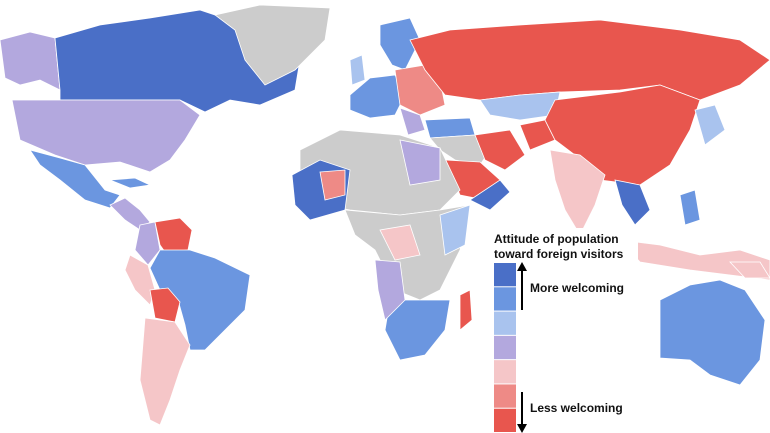 This screenshot has width=770, height=433. What do you see at coordinates (577, 288) in the screenshot?
I see `more-welcoming-label: More welcoming` at bounding box center [577, 288].